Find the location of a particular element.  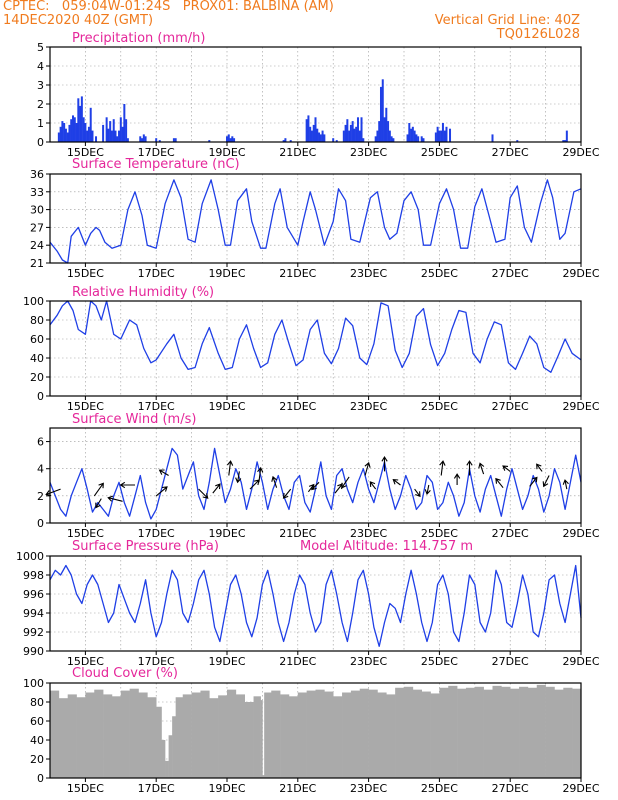

y-tick-label: 2 is located at coordinates (40, 104).